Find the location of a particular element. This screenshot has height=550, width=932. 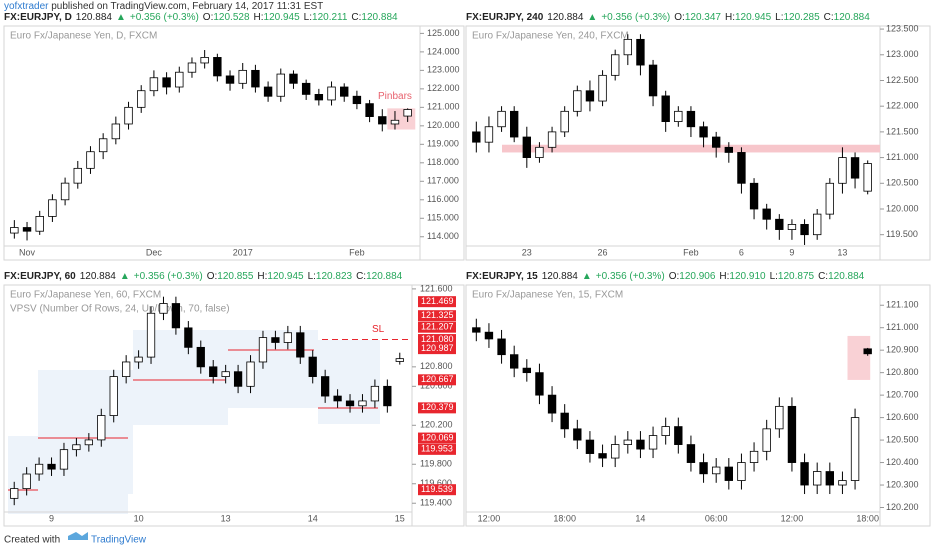

quote-low: 120.875 is located at coordinates (796, 276).